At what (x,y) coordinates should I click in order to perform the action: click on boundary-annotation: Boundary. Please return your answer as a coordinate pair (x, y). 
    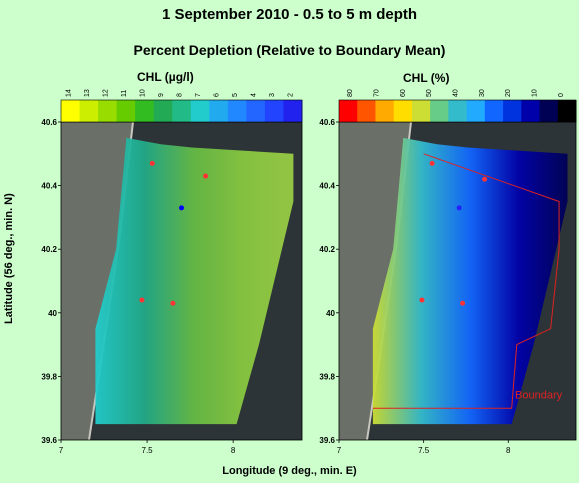
    Looking at the image, I should click on (539, 396).